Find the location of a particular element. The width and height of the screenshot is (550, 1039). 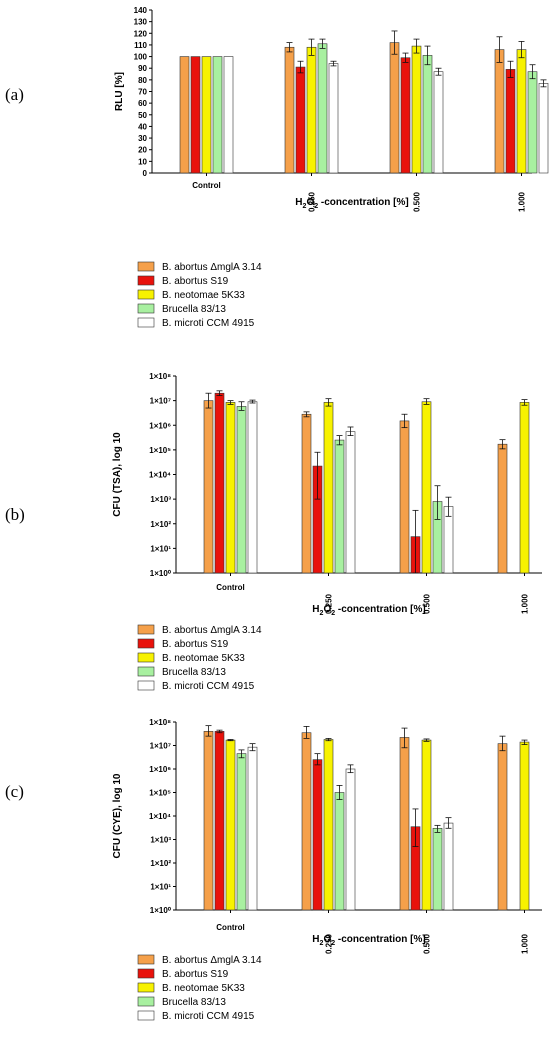

x-axis-title-part: -concentration [%] is located at coordinates (380, 939).